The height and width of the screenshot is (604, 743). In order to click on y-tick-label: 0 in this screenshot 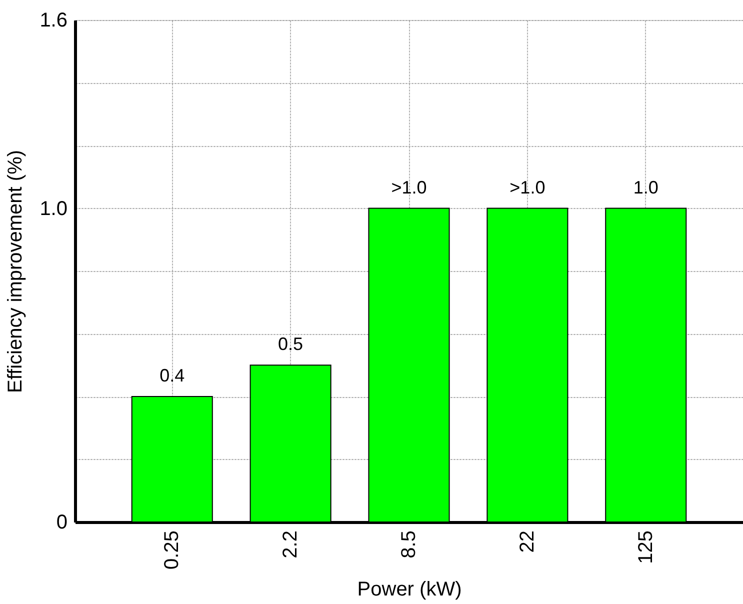, I will do `click(62, 523)`.